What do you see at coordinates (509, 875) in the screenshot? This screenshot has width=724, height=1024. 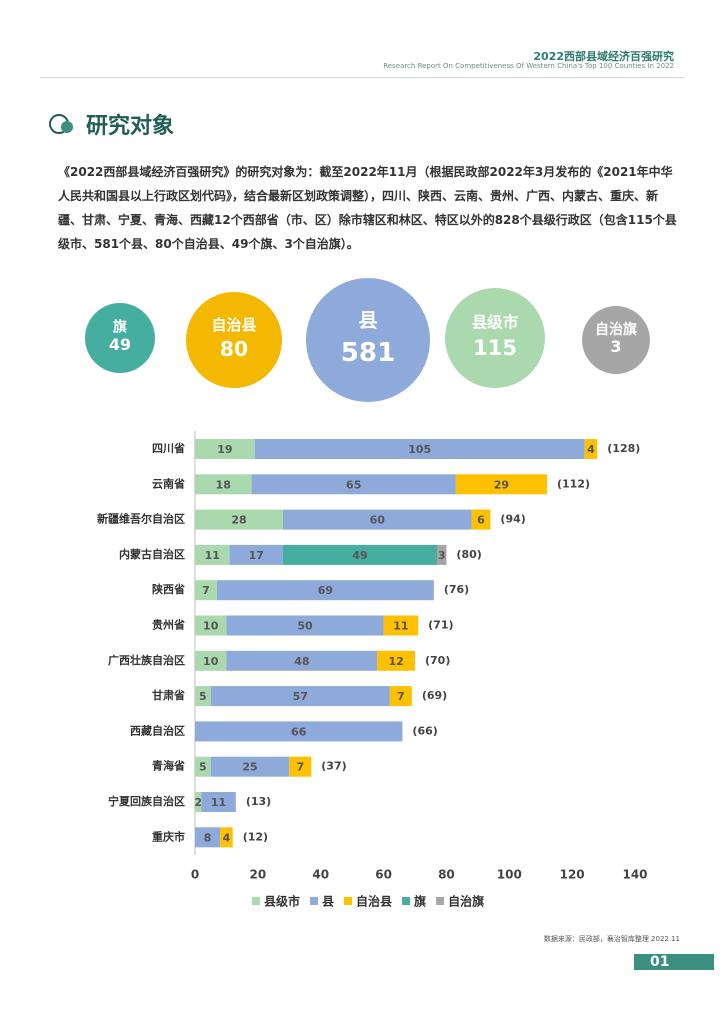 I see `x-tick-label: 100` at bounding box center [509, 875].